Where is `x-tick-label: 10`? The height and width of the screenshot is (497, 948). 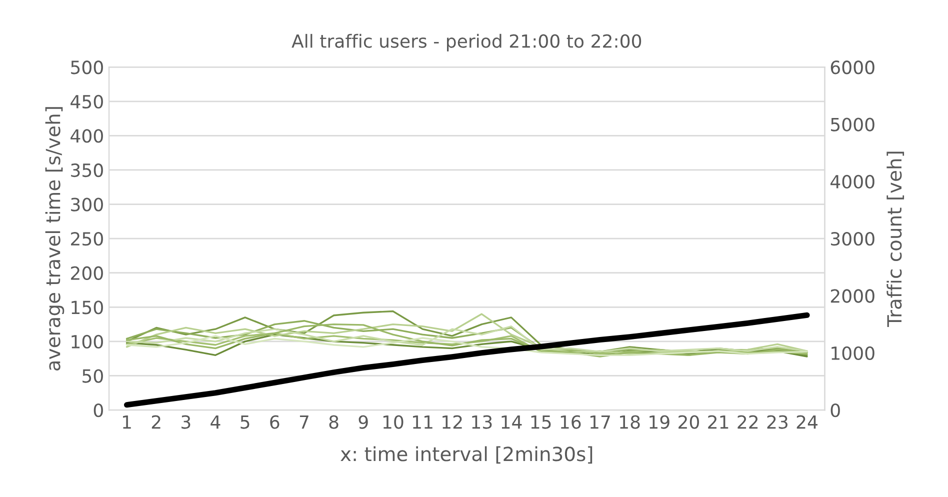
x-tick-label: 10 is located at coordinates (393, 422).